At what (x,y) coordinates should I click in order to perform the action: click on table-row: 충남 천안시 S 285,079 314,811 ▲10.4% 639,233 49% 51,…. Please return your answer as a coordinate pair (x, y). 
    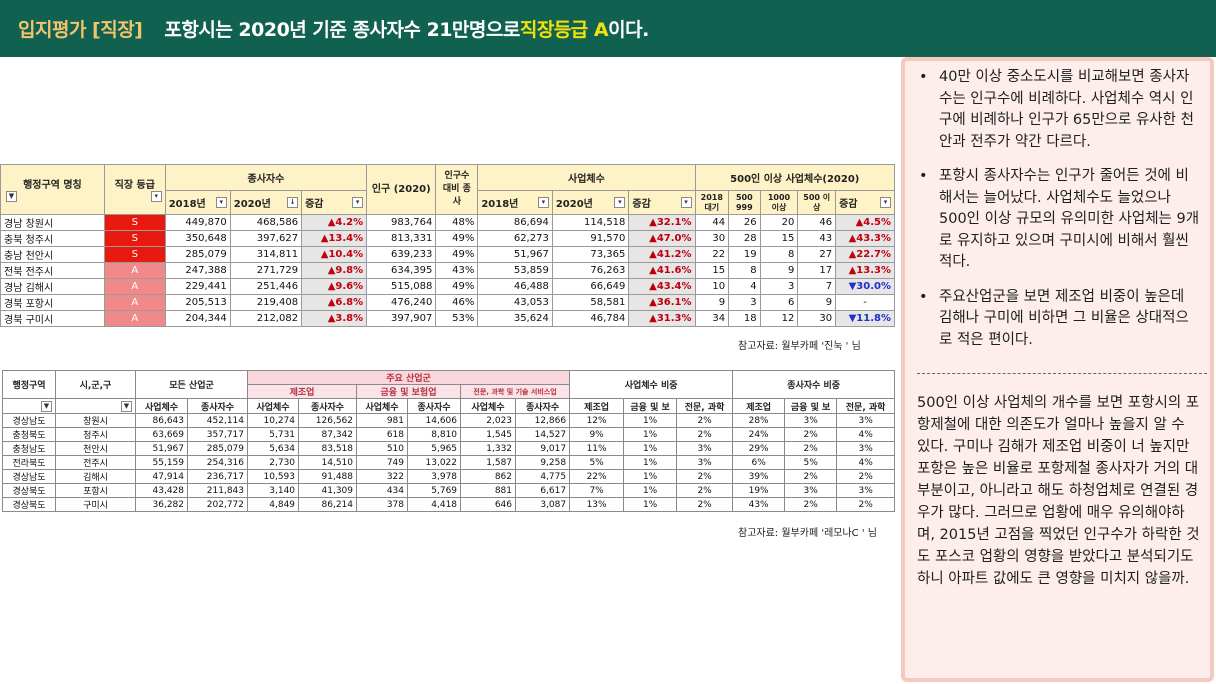
    Looking at the image, I should click on (447, 254).